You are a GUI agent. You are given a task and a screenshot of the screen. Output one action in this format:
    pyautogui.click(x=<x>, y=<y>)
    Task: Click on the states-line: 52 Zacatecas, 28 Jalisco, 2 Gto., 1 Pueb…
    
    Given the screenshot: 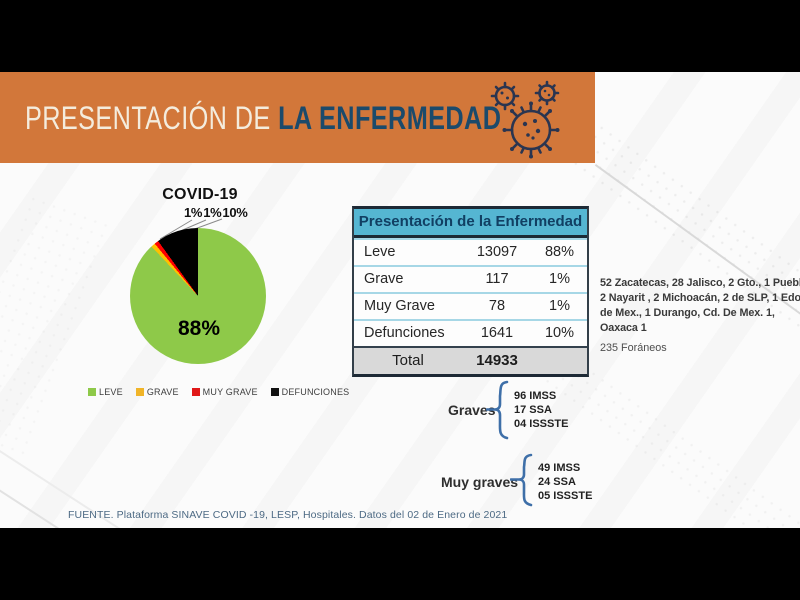 What is the action you would take?
    pyautogui.click(x=700, y=283)
    